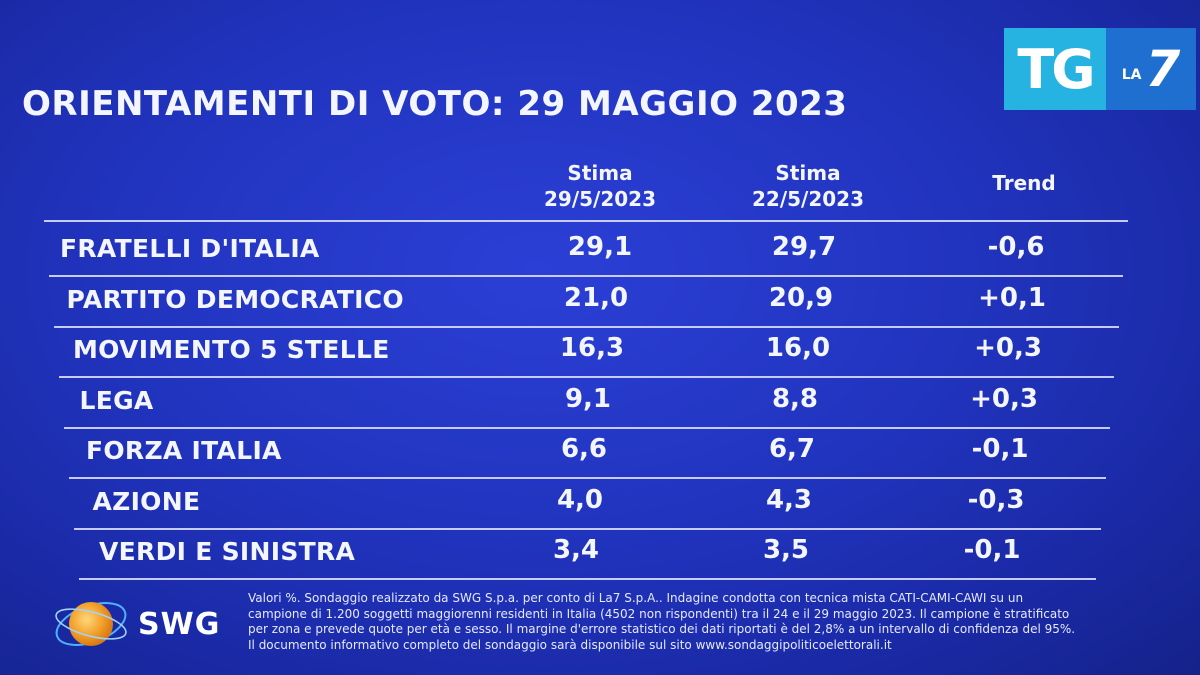  Describe the element at coordinates (586, 221) in the screenshot. I see `table-header-rule` at that location.